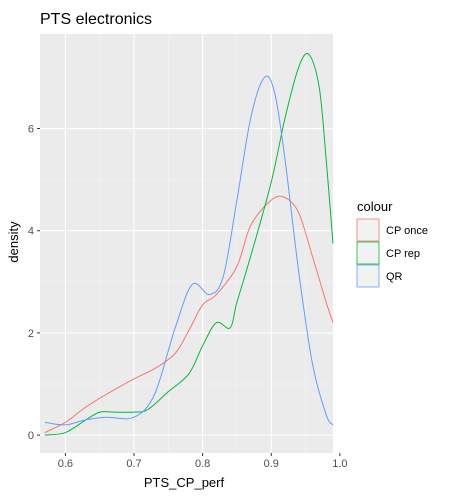  Describe the element at coordinates (394, 277) in the screenshot. I see `legend-label-qr: QR` at that location.